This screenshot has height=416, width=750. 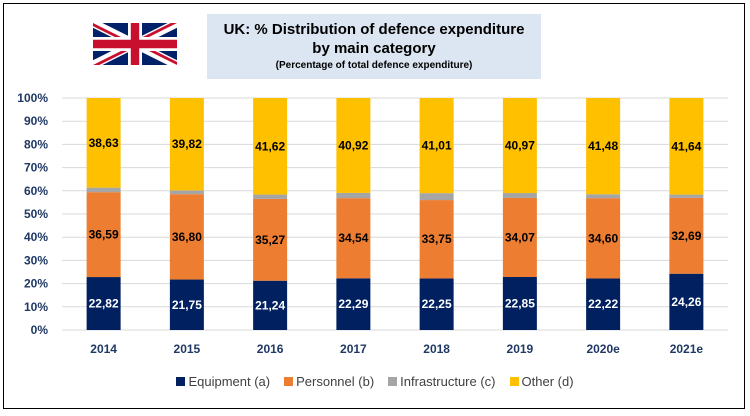 What do you see at coordinates (36, 237) in the screenshot?
I see `y-tick-label: 40%` at bounding box center [36, 237].